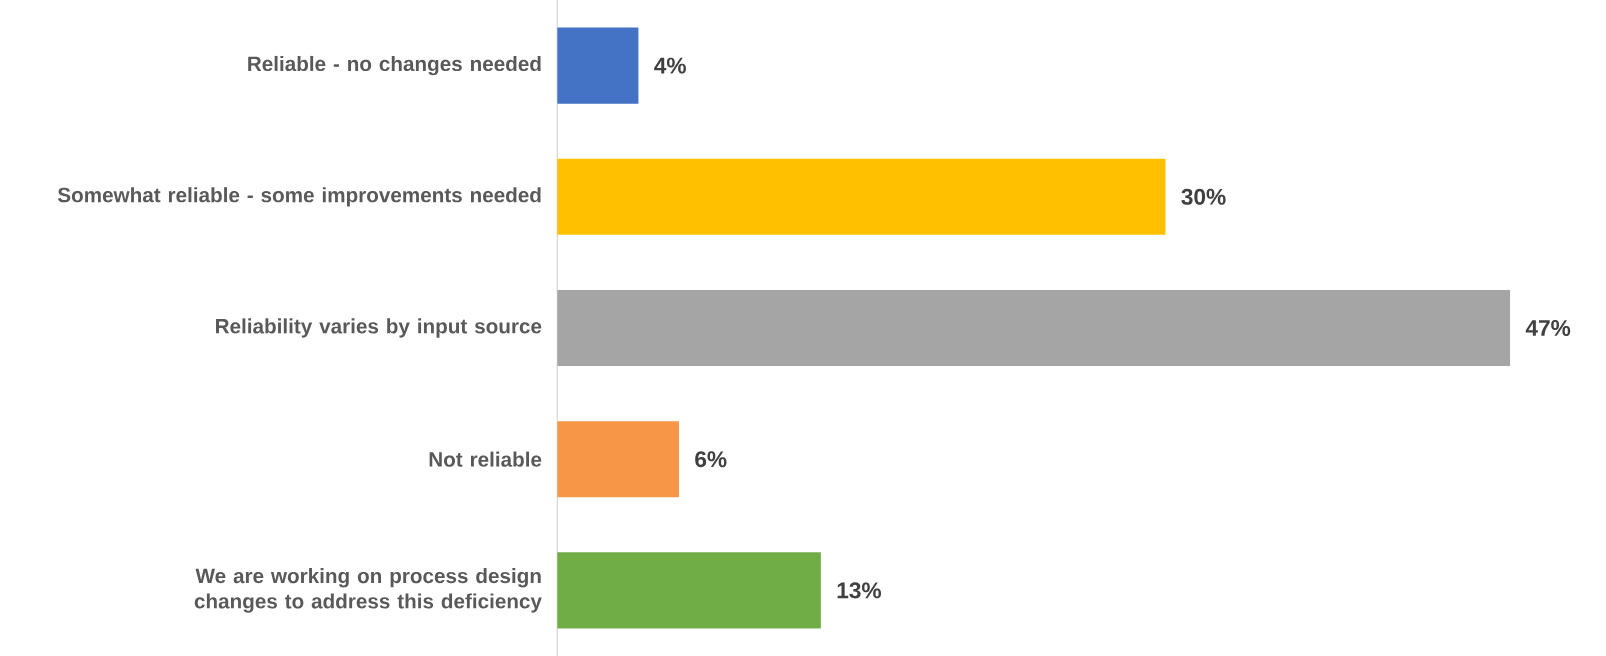  Describe the element at coordinates (1203, 196) in the screenshot. I see `data-label: 30%` at that location.